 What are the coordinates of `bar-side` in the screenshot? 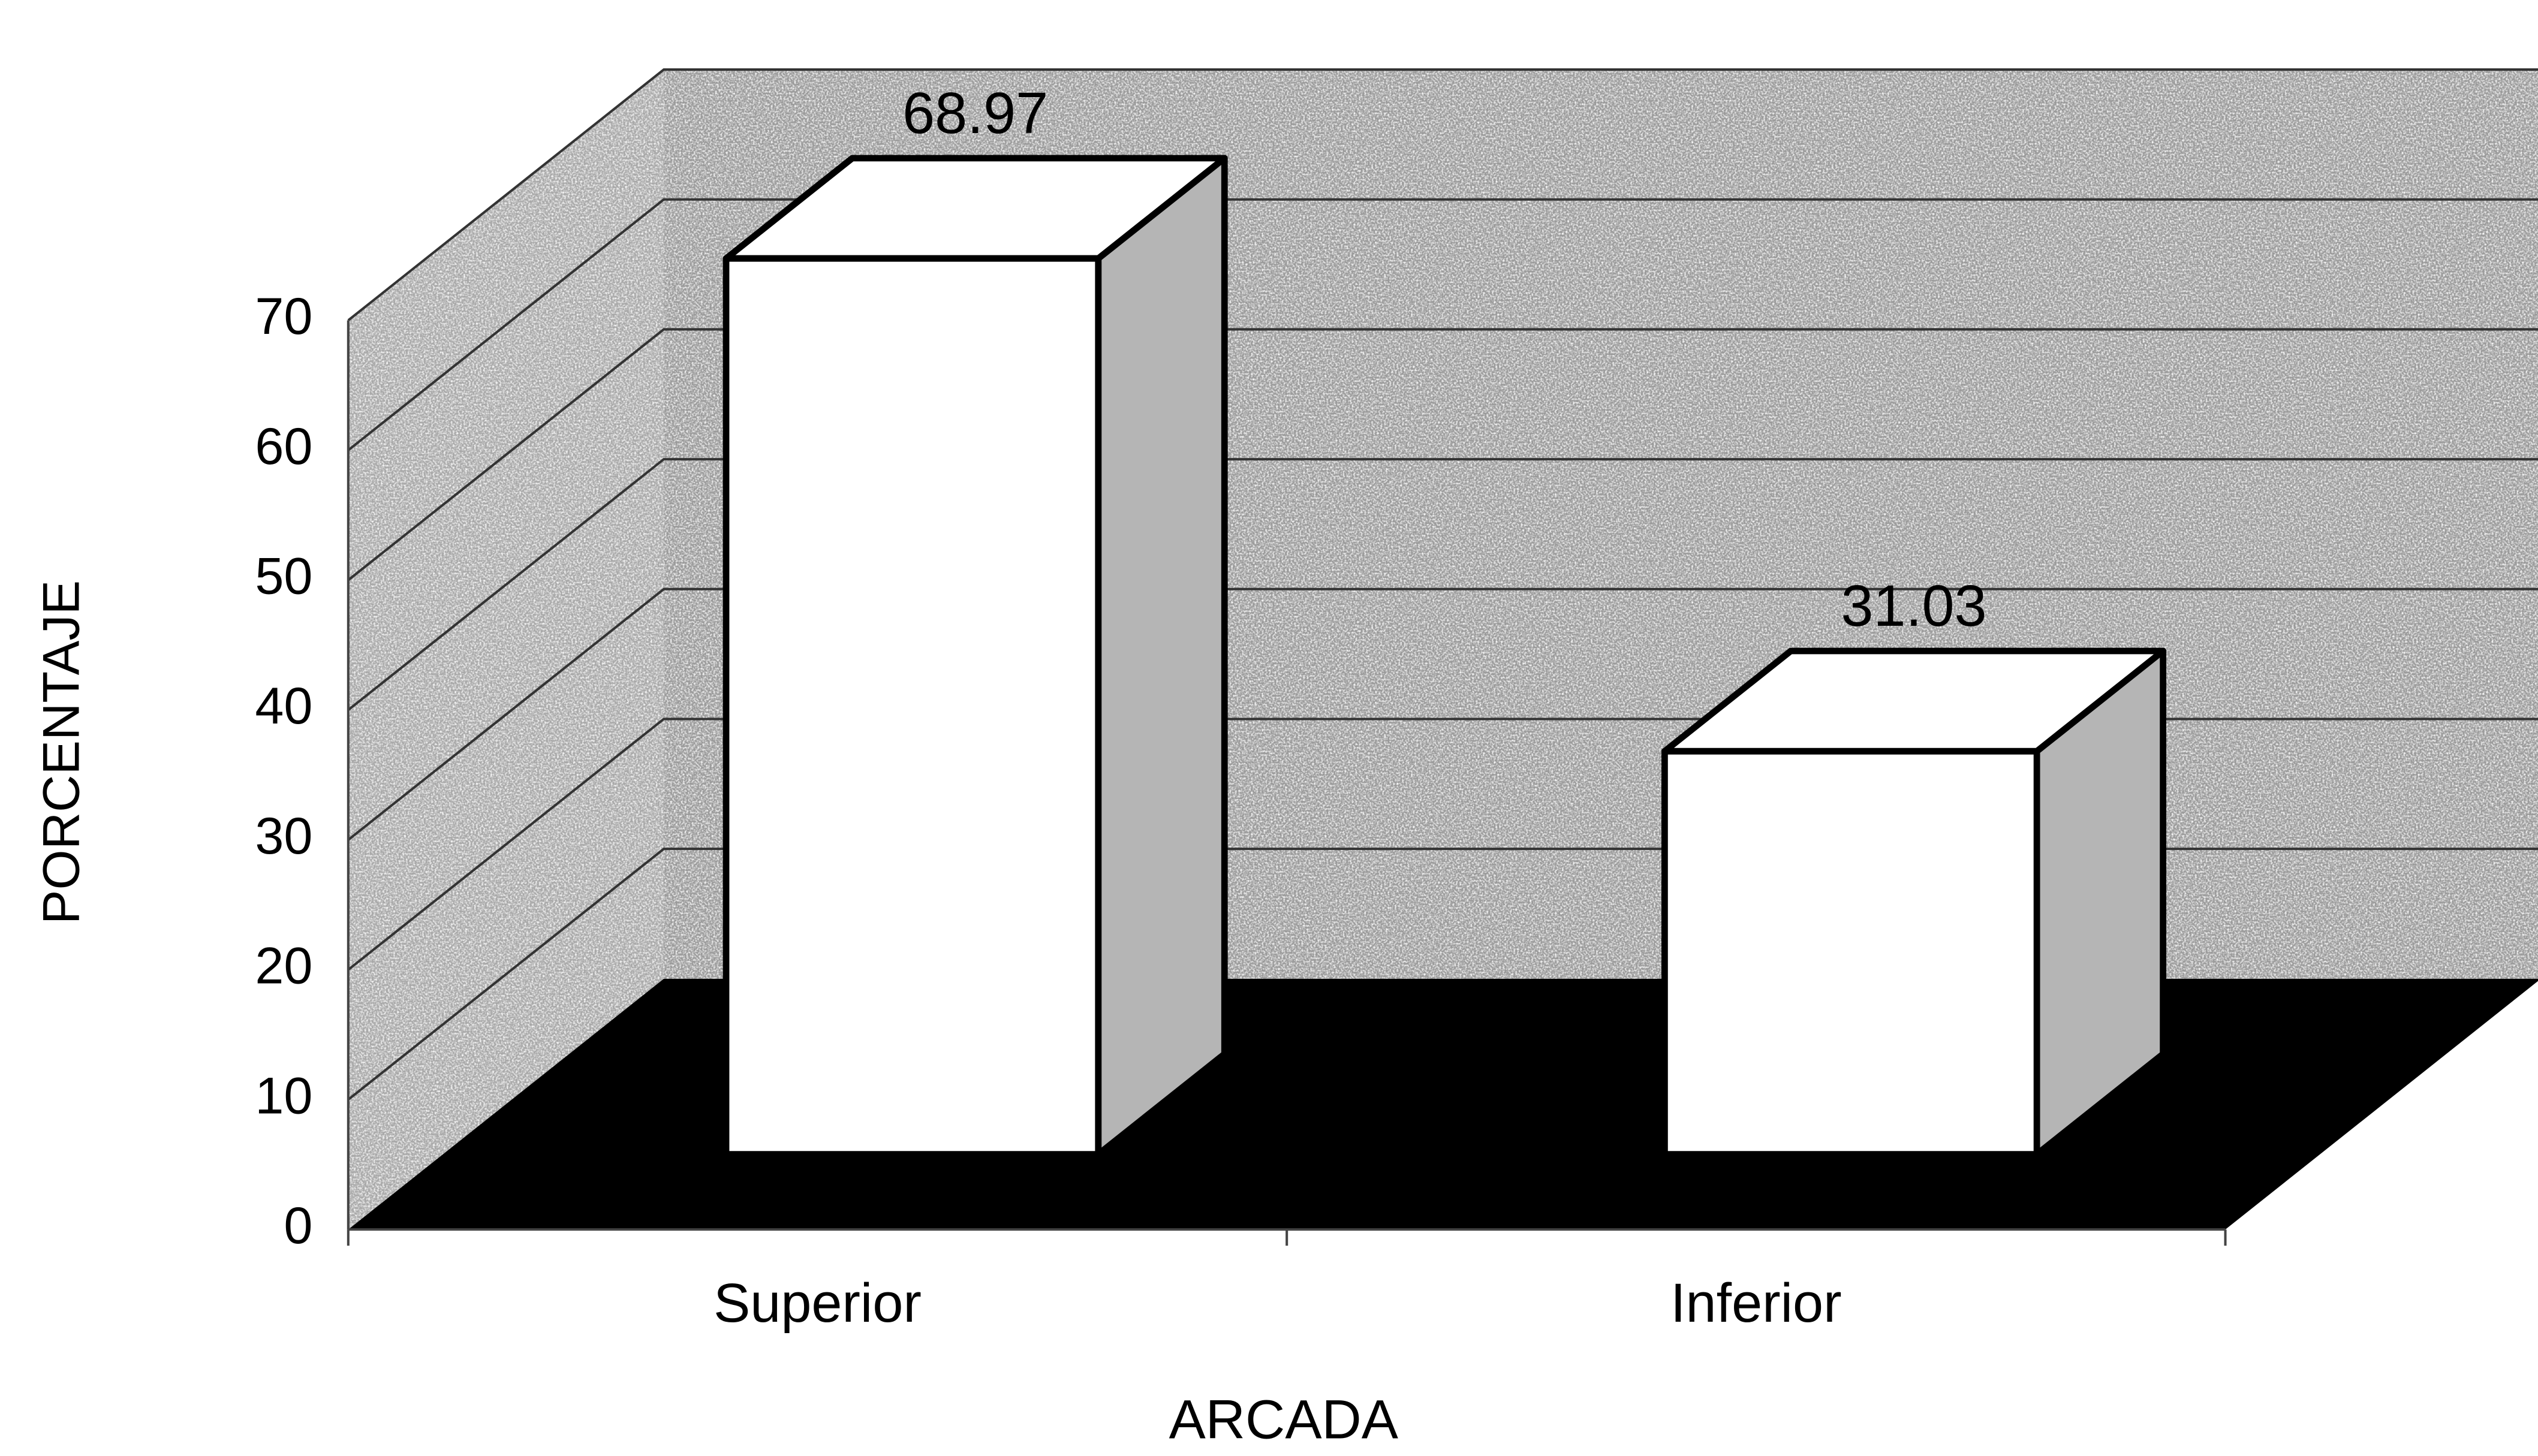 It's located at (1161, 656).